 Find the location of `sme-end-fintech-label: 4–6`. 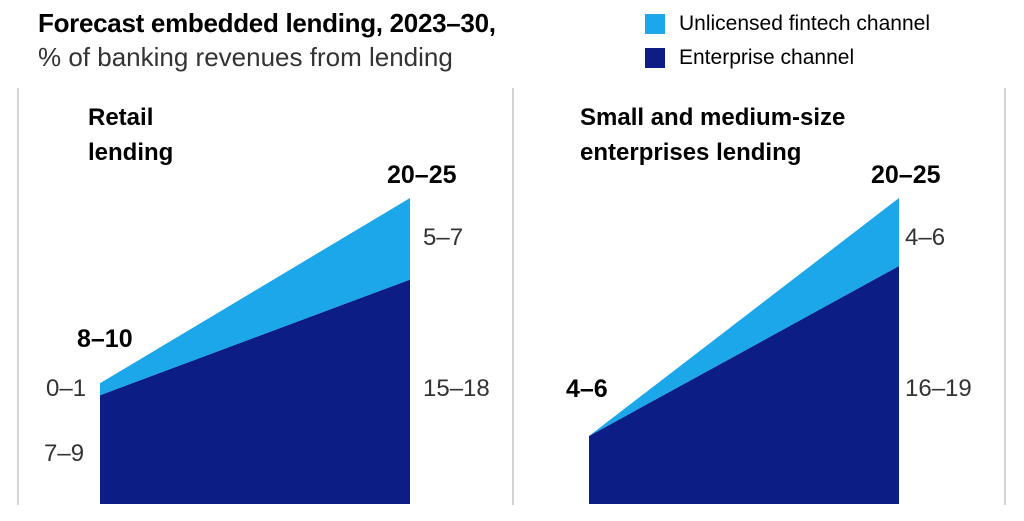

sme-end-fintech-label: 4–6 is located at coordinates (925, 237).